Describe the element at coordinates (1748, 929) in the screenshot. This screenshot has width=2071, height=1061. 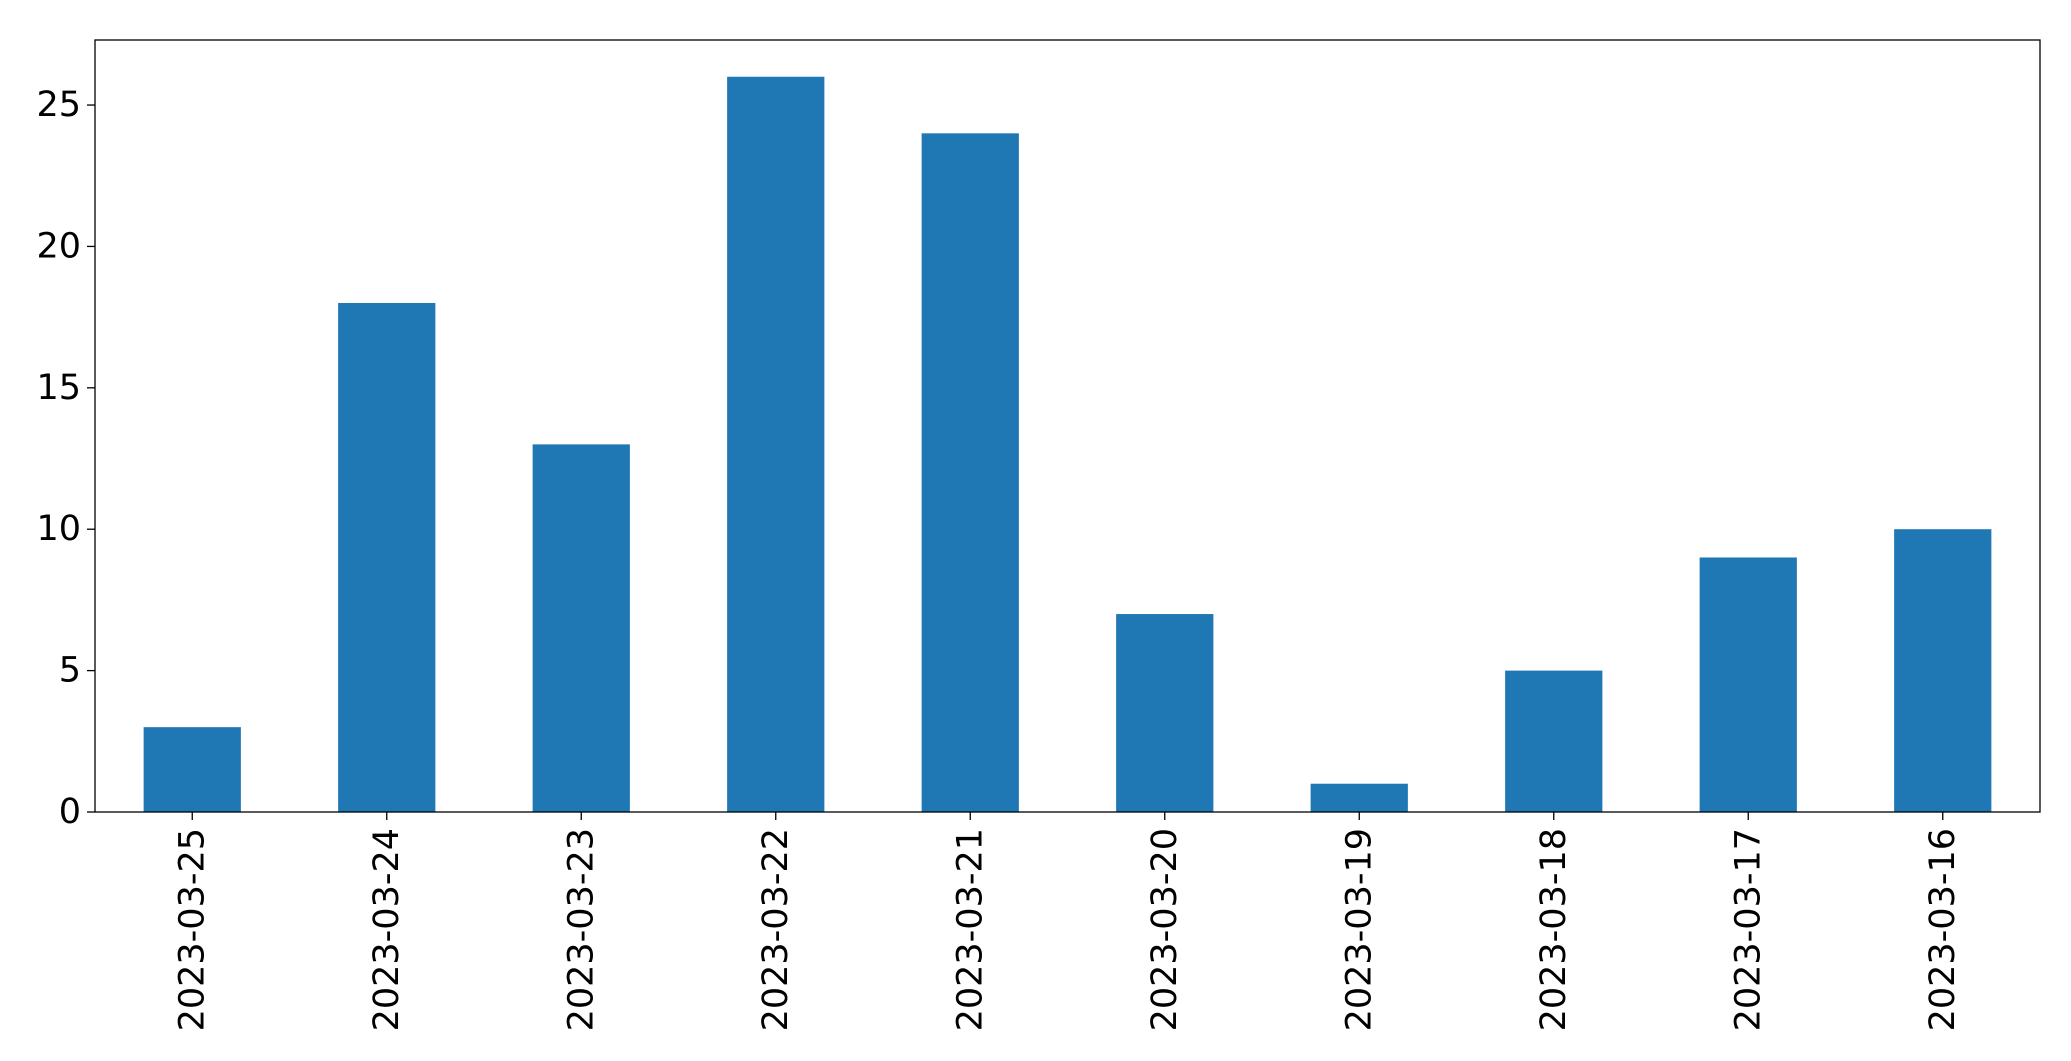
I see `x-tick-label: 2023-03-17` at that location.